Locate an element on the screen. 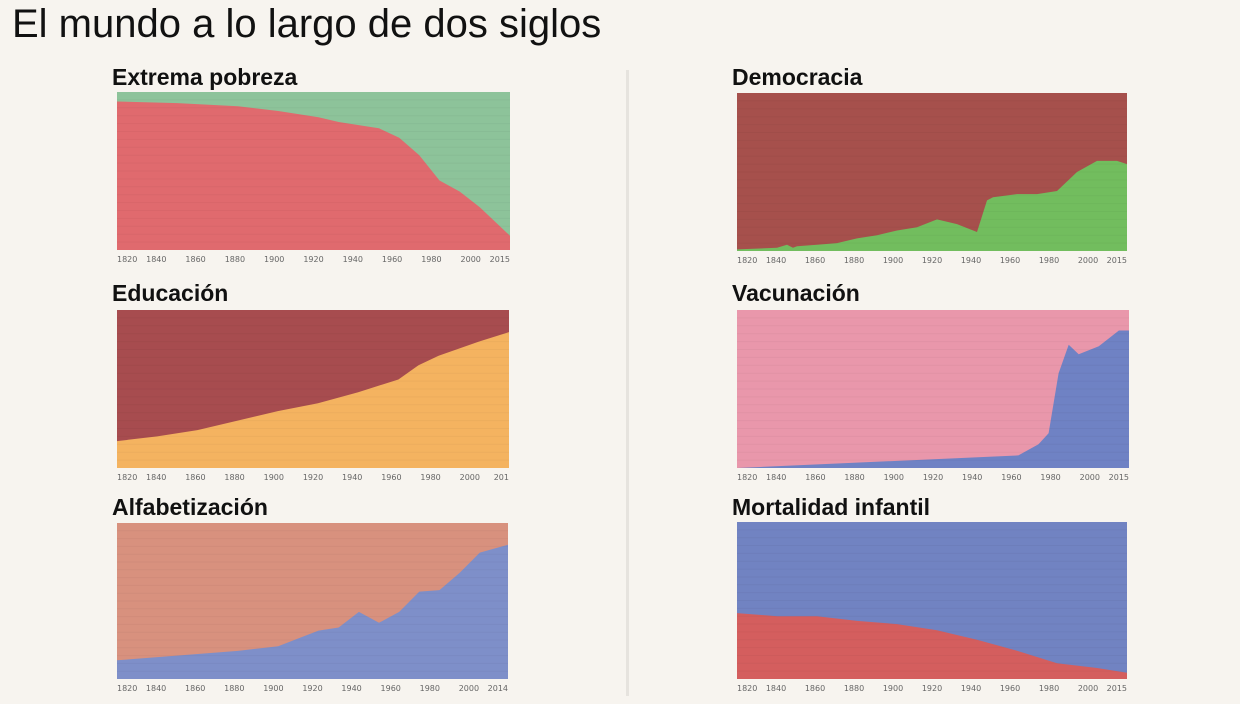  chart-title: Extrema pobreza is located at coordinates (205, 77).